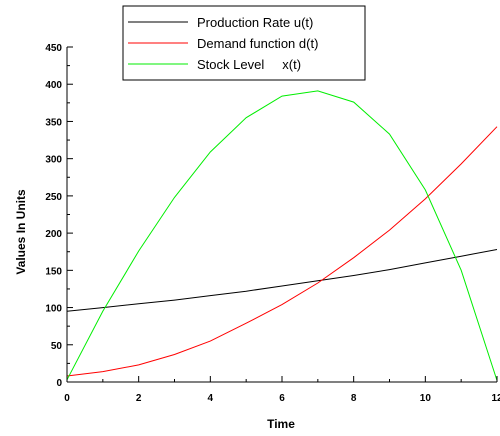 The image size is (500, 436). What do you see at coordinates (67, 398) in the screenshot?
I see `x-tick-label: 0` at bounding box center [67, 398].